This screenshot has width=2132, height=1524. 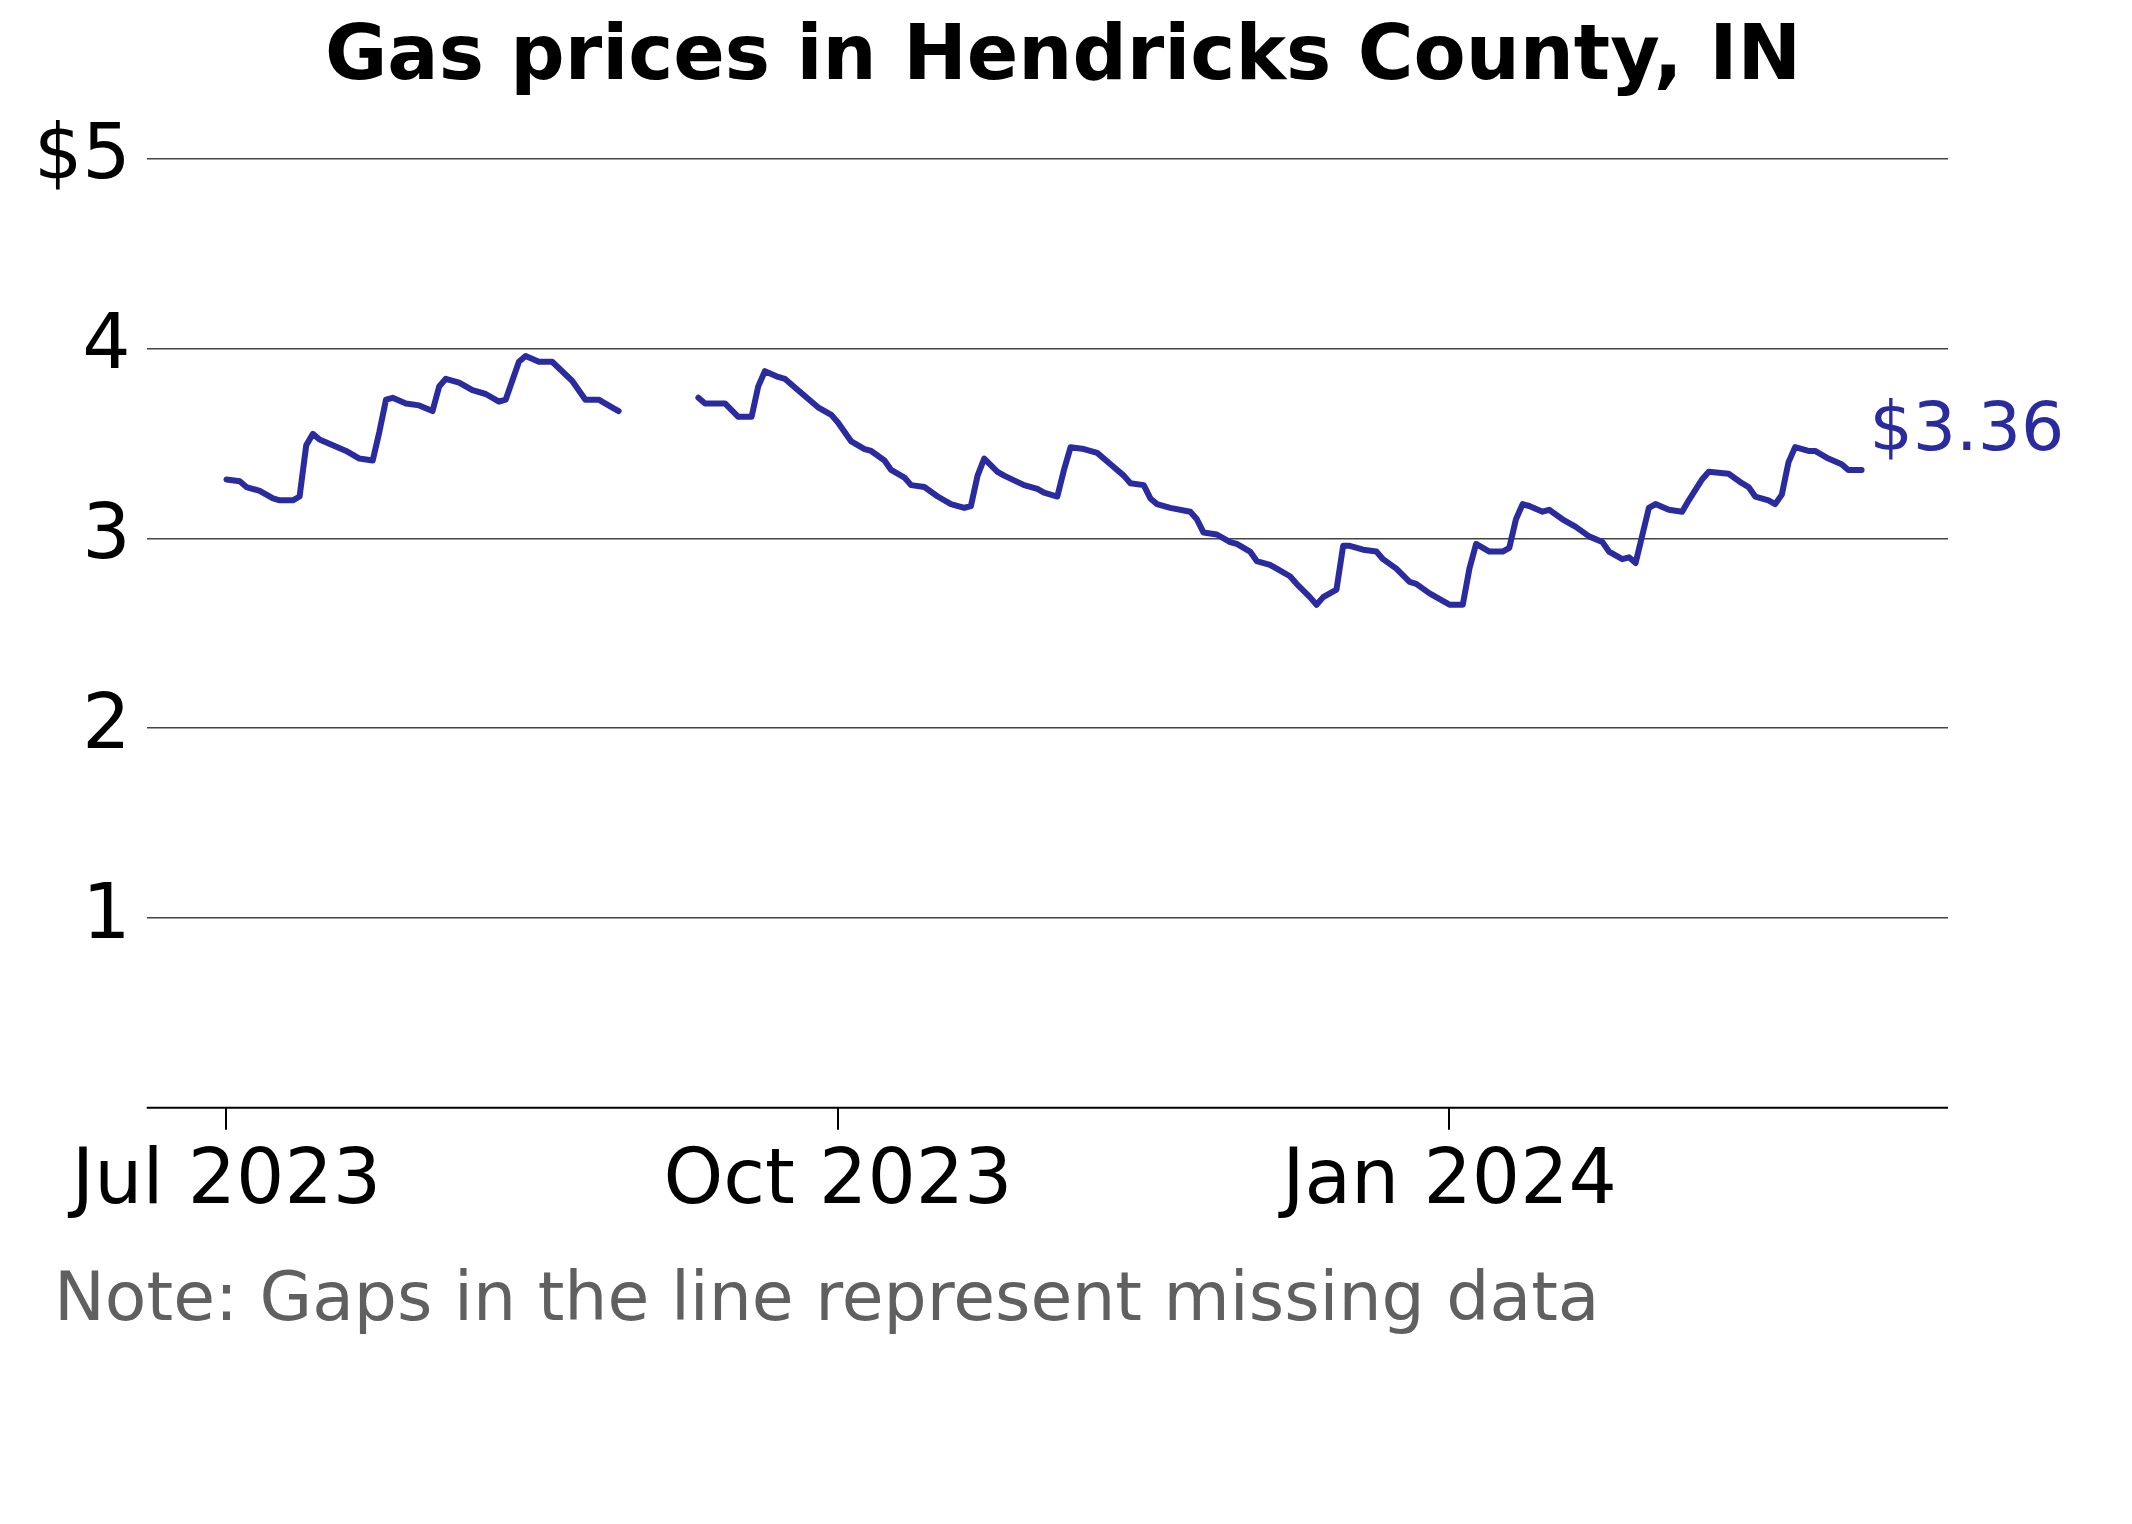 What do you see at coordinates (106, 532) in the screenshot?
I see `y-tick-label: 3` at bounding box center [106, 532].